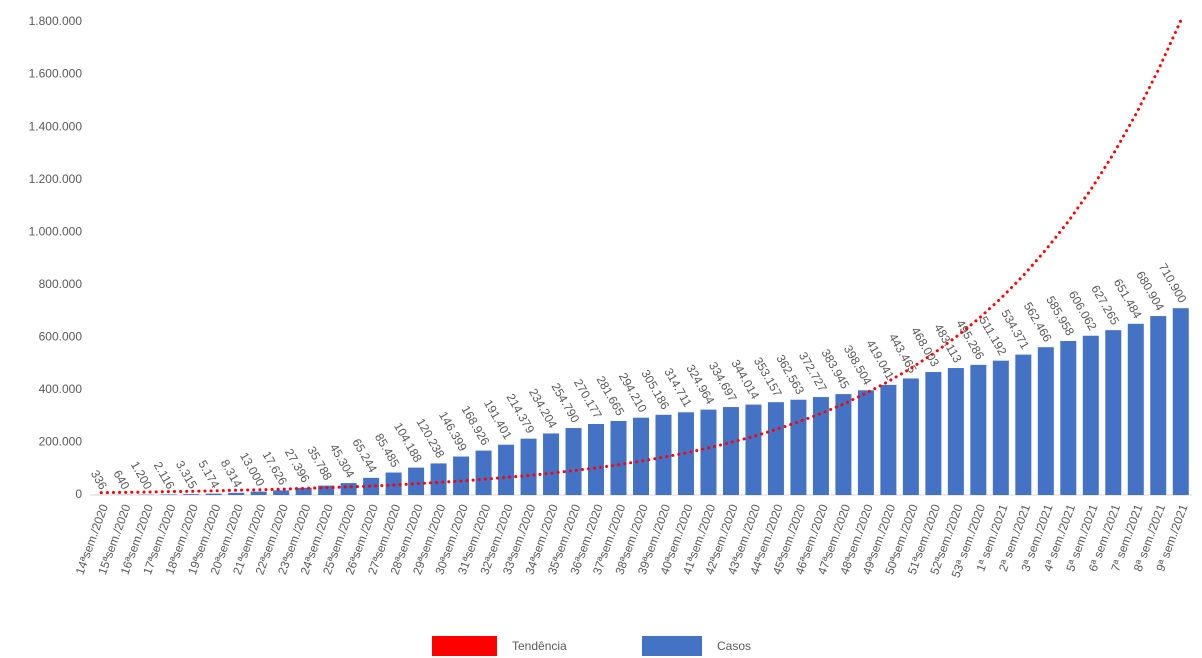  I want to click on legend-label: Casos, so click(734, 646).